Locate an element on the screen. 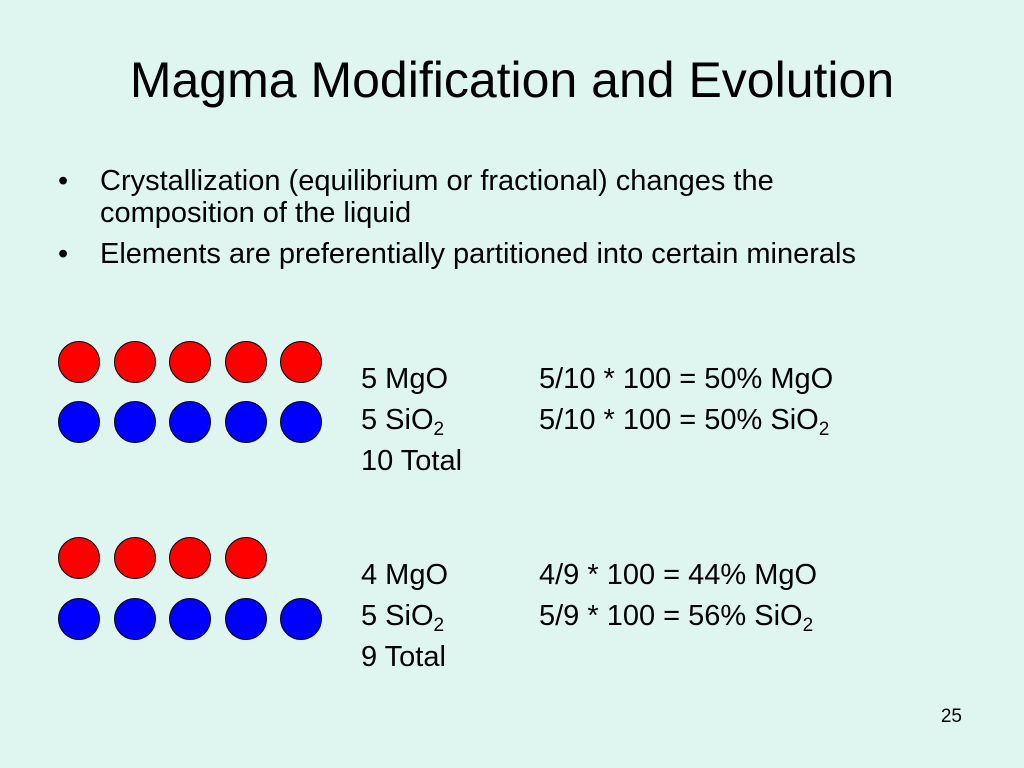 The width and height of the screenshot is (1024, 768). total-label: 9 Total is located at coordinates (403, 657).